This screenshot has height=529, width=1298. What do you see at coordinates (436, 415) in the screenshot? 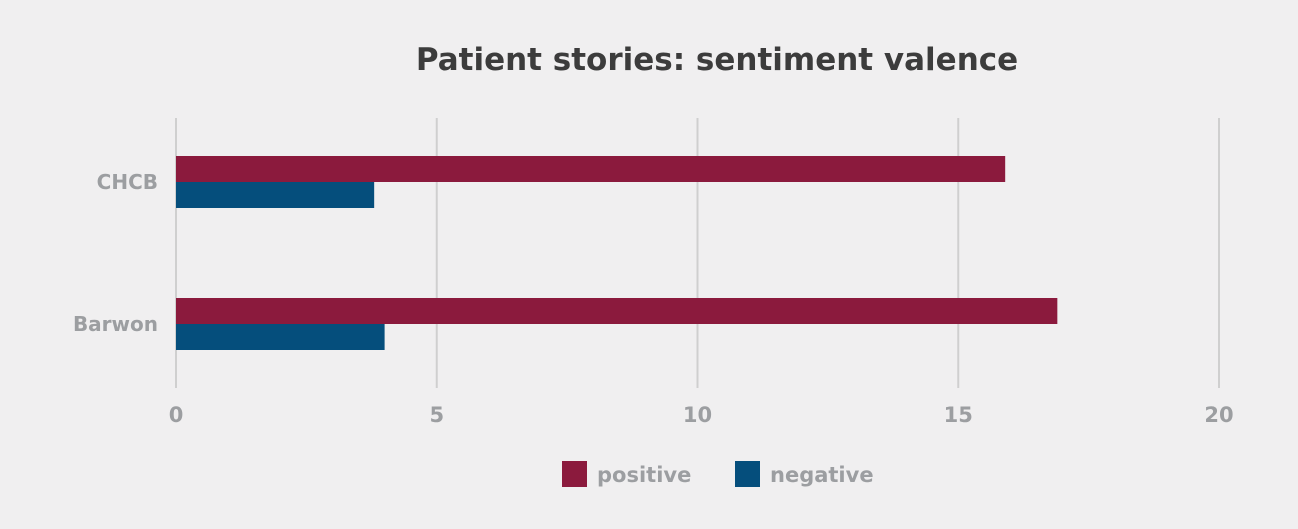
I see `x-tick-label: 5` at bounding box center [436, 415].